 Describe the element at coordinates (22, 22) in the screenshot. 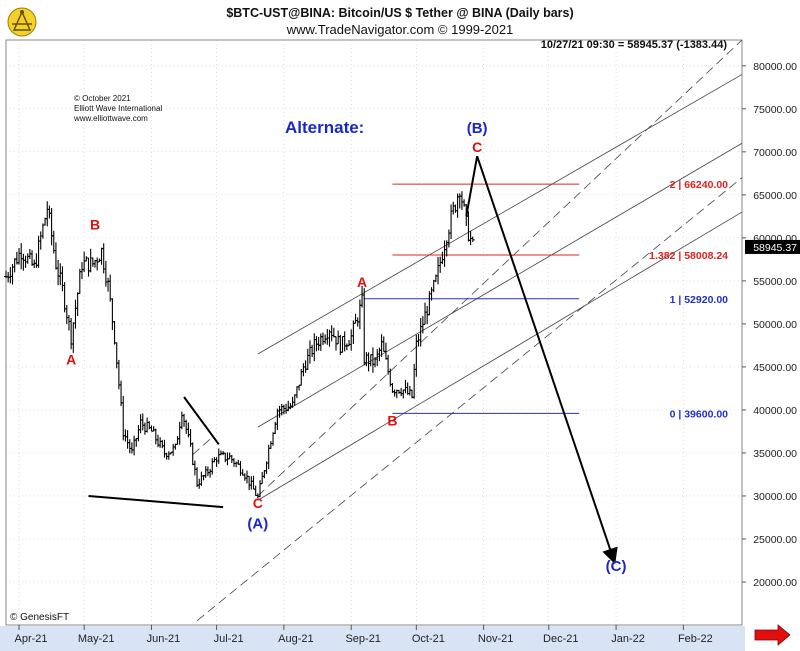

I see `trade-navigator-logo` at that location.